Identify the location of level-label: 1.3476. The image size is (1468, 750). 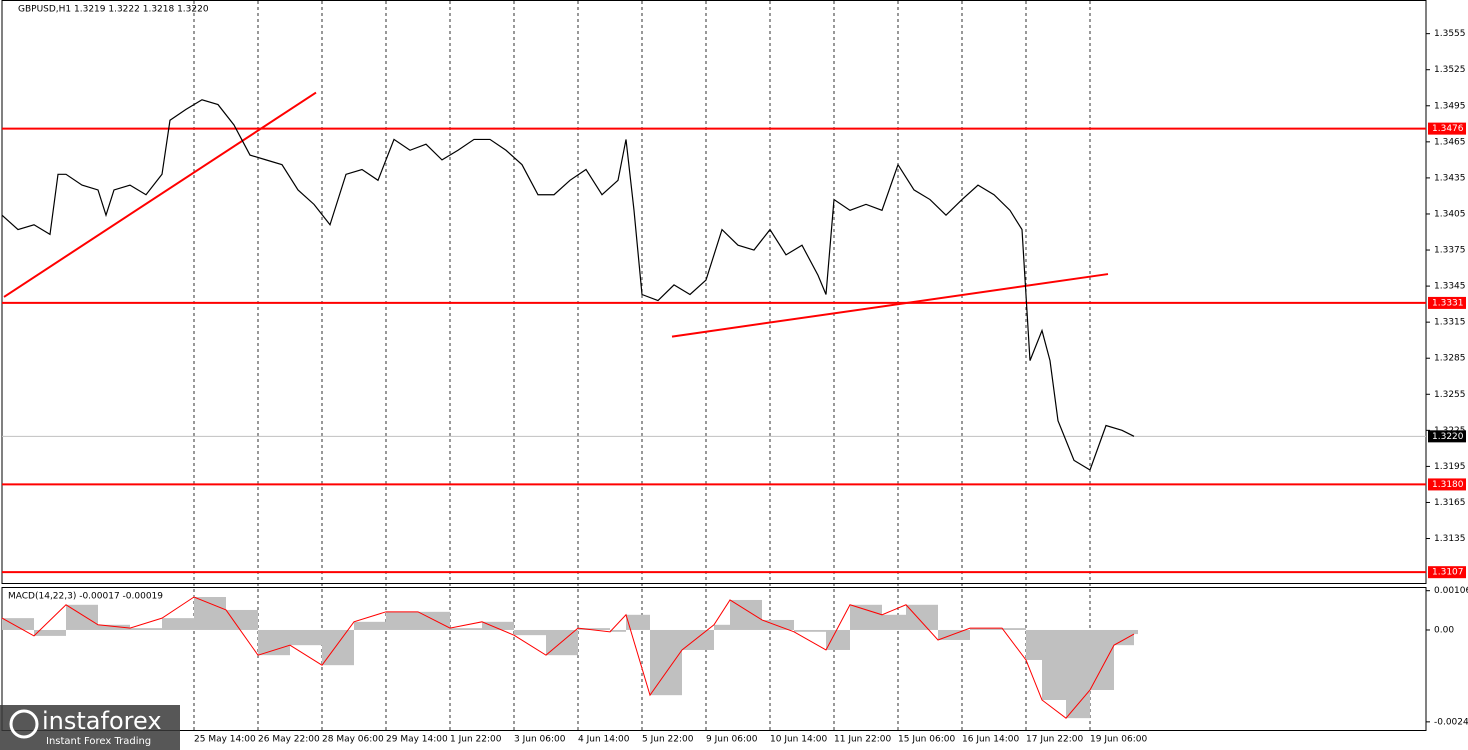
(1448, 129).